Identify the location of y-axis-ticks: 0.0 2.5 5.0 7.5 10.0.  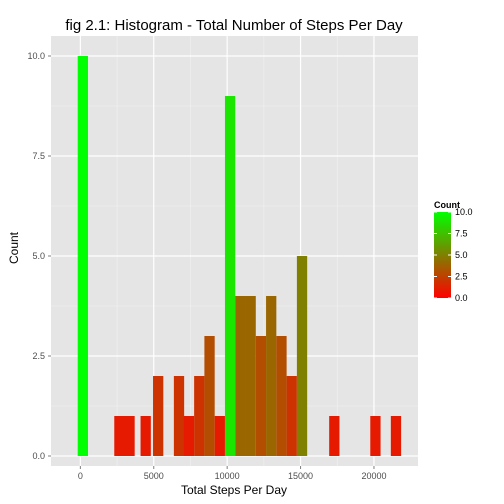
(39, 256).